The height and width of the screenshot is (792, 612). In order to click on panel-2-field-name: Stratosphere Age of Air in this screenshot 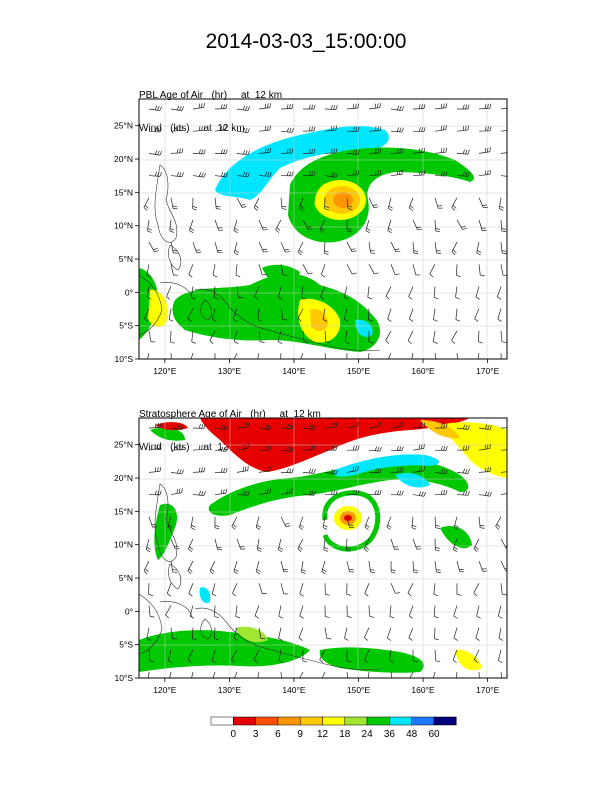, I will do `click(190, 414)`.